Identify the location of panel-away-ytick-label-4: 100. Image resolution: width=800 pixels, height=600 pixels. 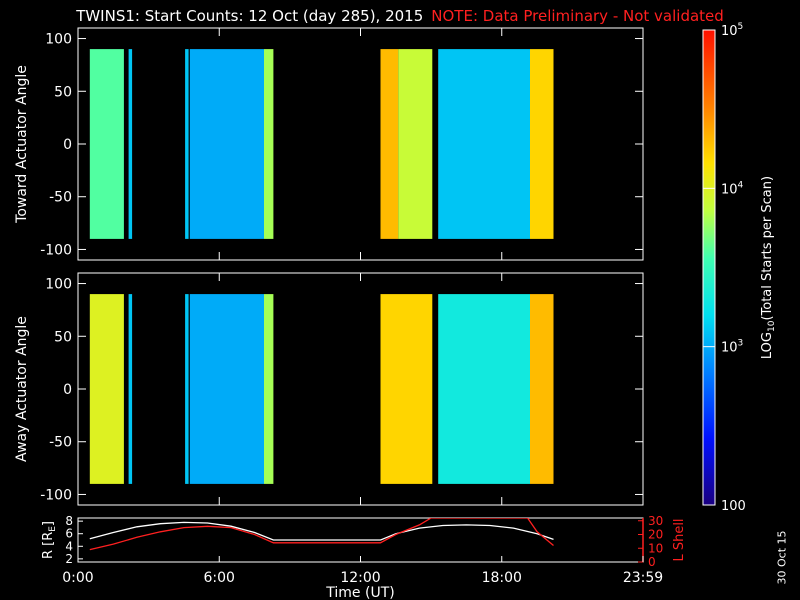
(58, 285).